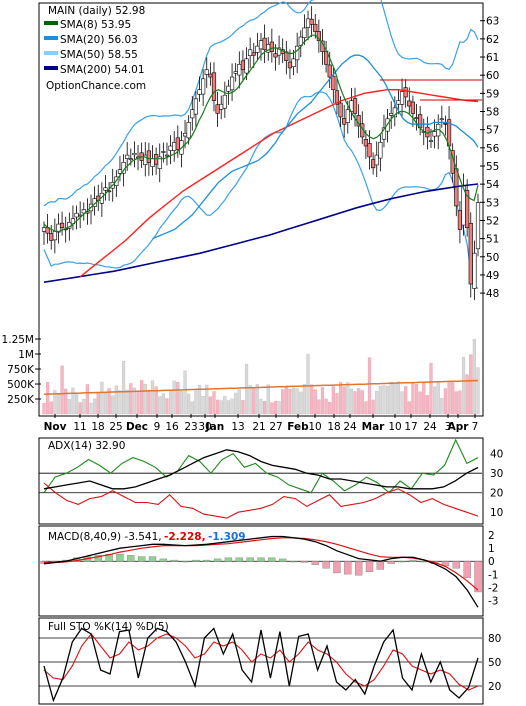 Image resolution: width=526 pixels, height=706 pixels. What do you see at coordinates (21, 370) in the screenshot?
I see `volume-tick-label: 750K` at bounding box center [21, 370].